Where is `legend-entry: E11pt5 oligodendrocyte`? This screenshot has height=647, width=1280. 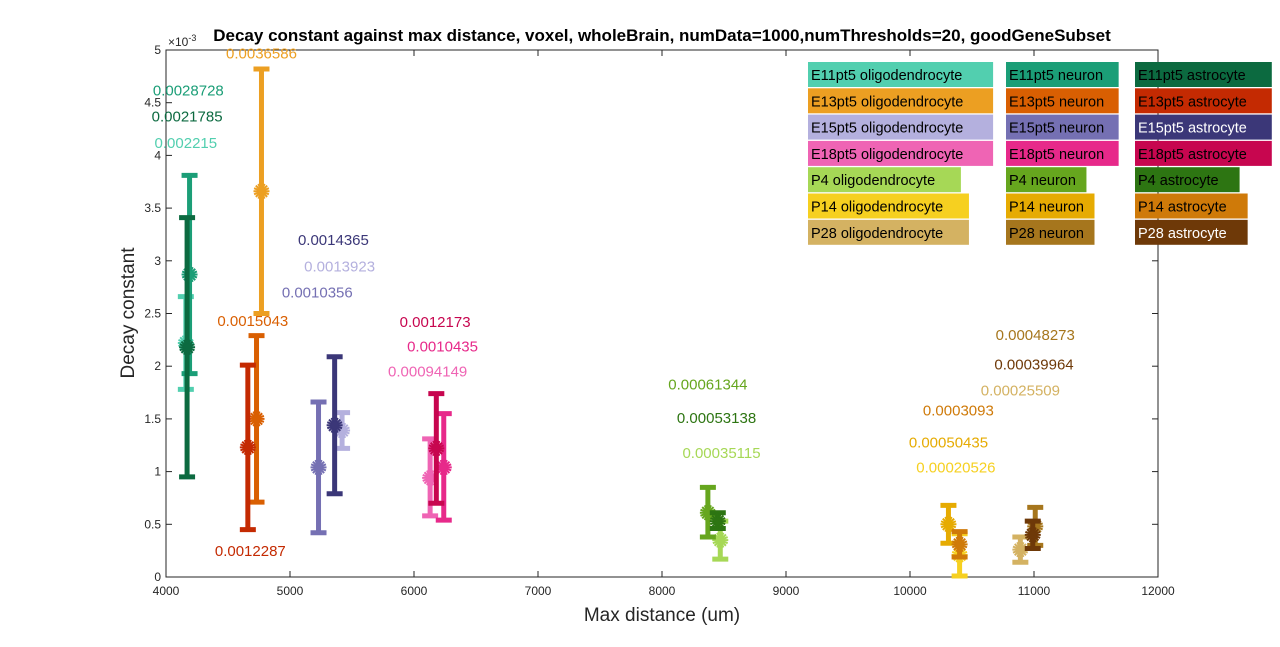
legend-entry: E11pt5 oligodendrocyte is located at coordinates (886, 76).